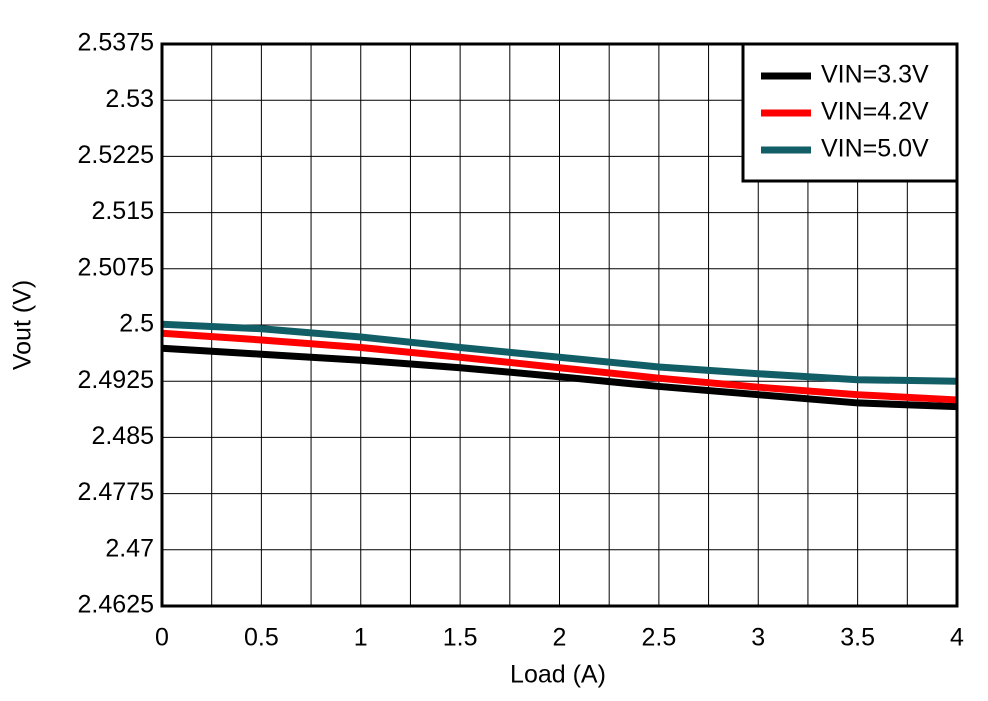 This screenshot has width=988, height=701. Describe the element at coordinates (116, 380) in the screenshot. I see `y-tick-label: 2.4925` at that location.